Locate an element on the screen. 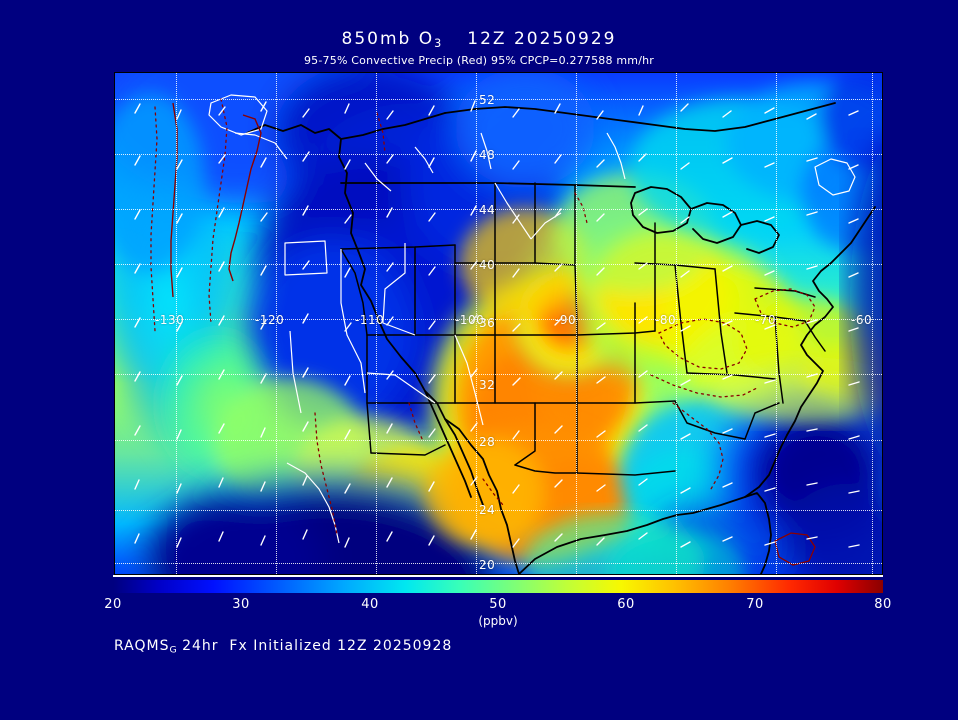  lat-label: 32 is located at coordinates (487, 385).